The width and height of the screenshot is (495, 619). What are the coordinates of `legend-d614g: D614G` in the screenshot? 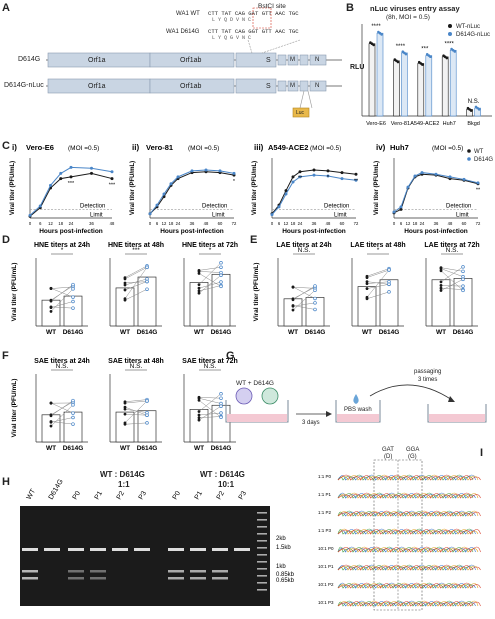 It's located at (484, 160).